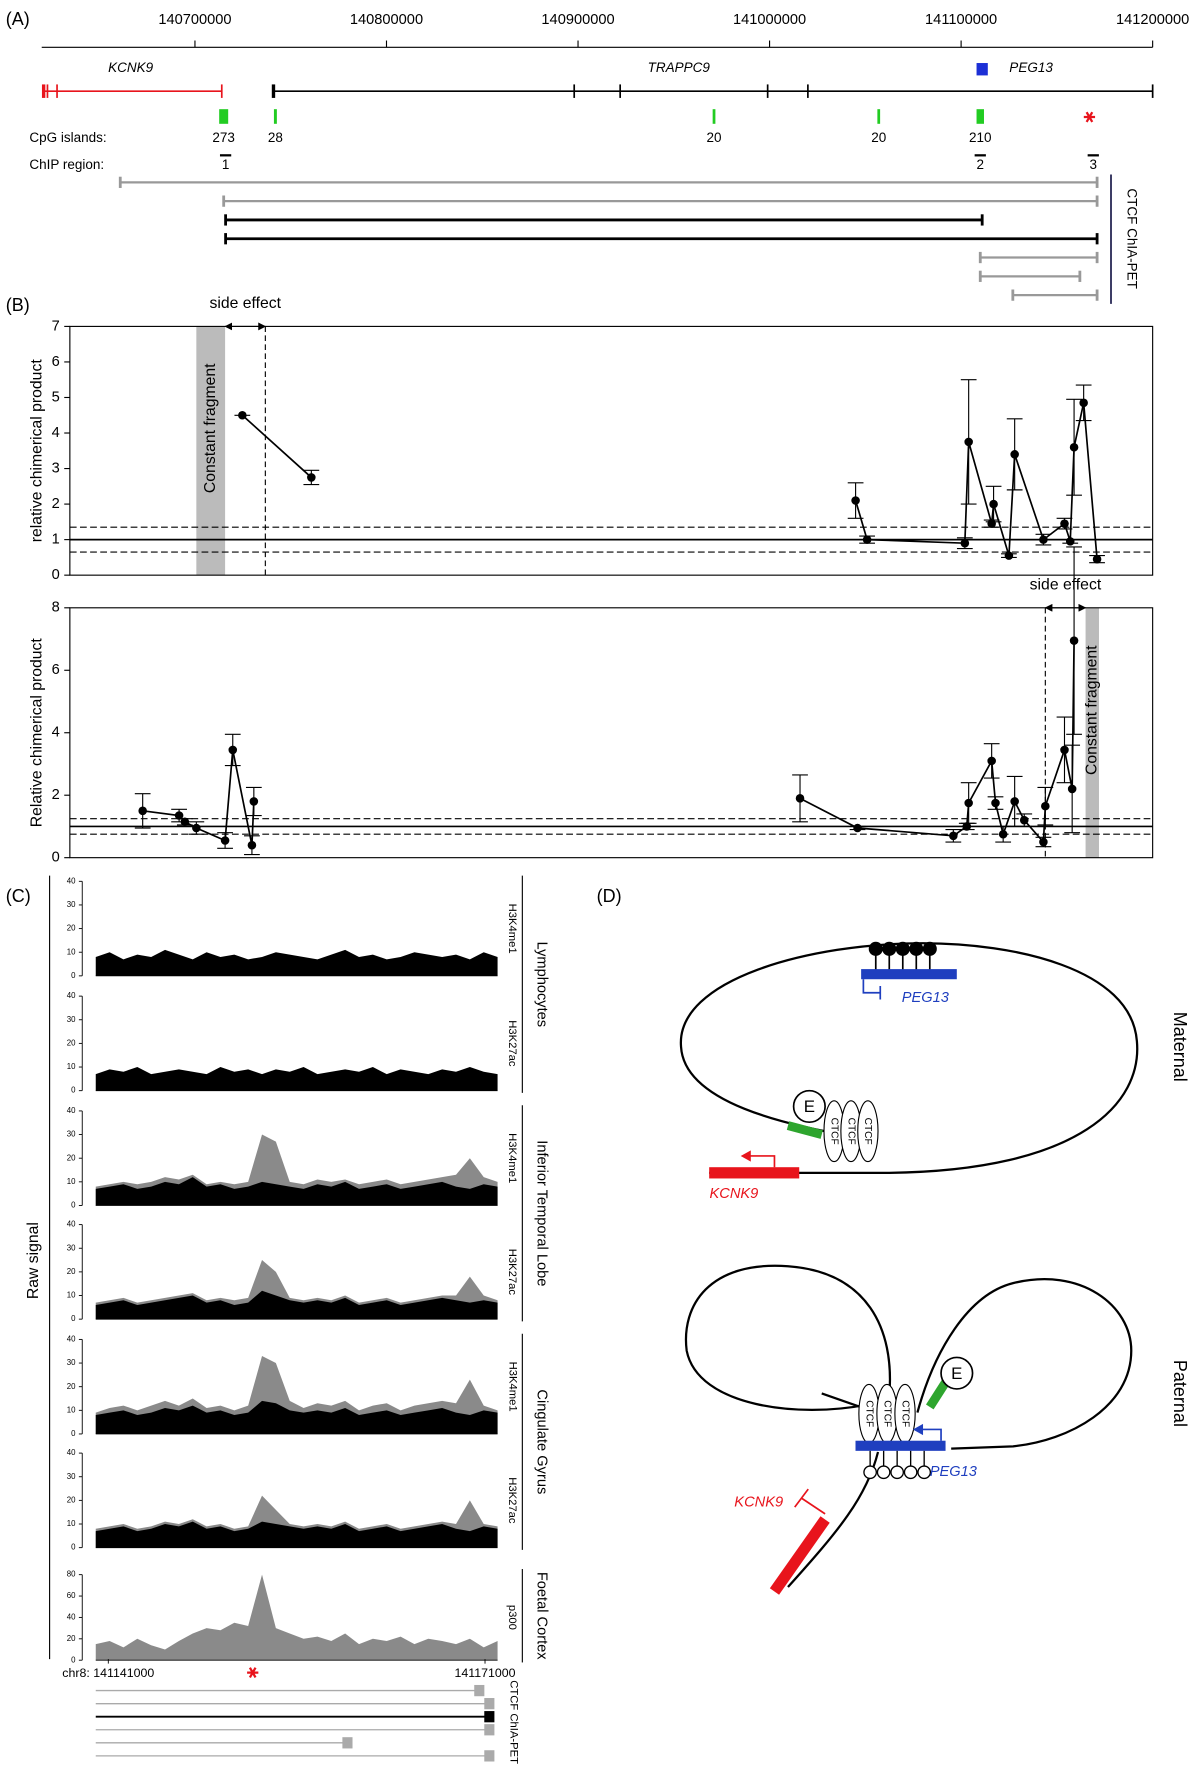 This screenshot has width=1200, height=1766. Describe the element at coordinates (1066, 584) in the screenshot. I see `annotation: side effect` at that location.